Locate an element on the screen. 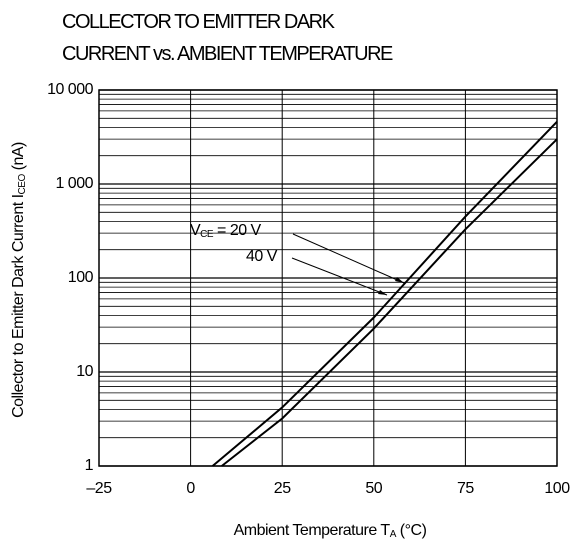  y-tick-label: 1 000 is located at coordinates (74, 183).